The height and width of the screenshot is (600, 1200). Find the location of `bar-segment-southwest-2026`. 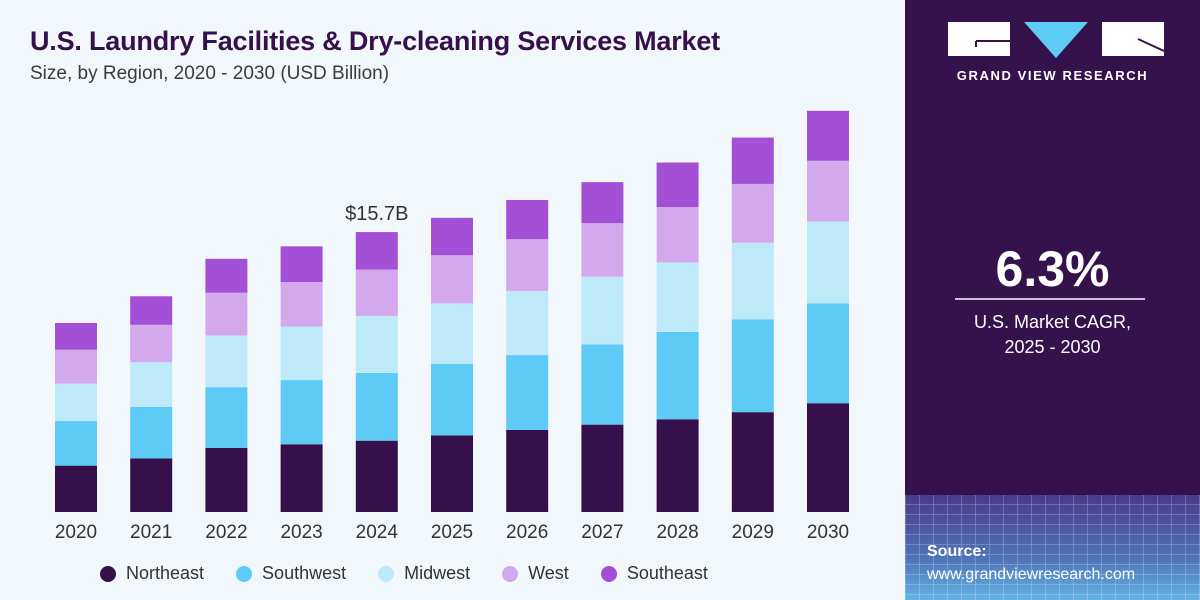

bar-segment-southwest-2026 is located at coordinates (527, 392).